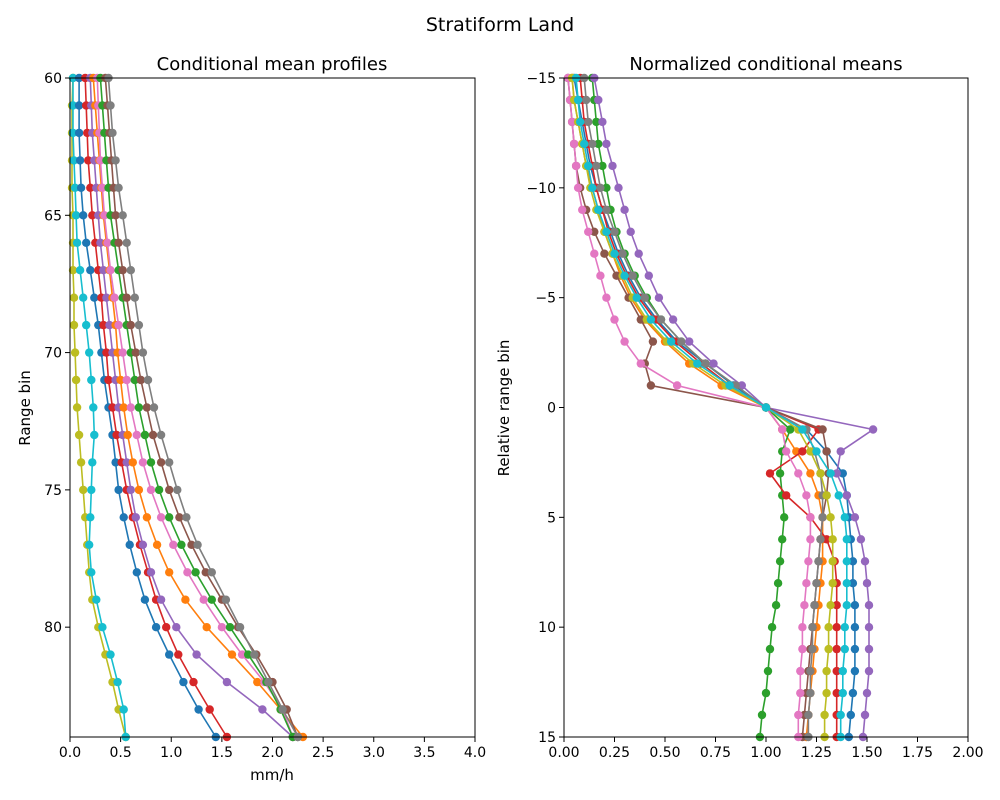 The image size is (1000, 800). What do you see at coordinates (816, 753) in the screenshot?
I see `right-xtick-label-5: 1.25` at bounding box center [816, 753].